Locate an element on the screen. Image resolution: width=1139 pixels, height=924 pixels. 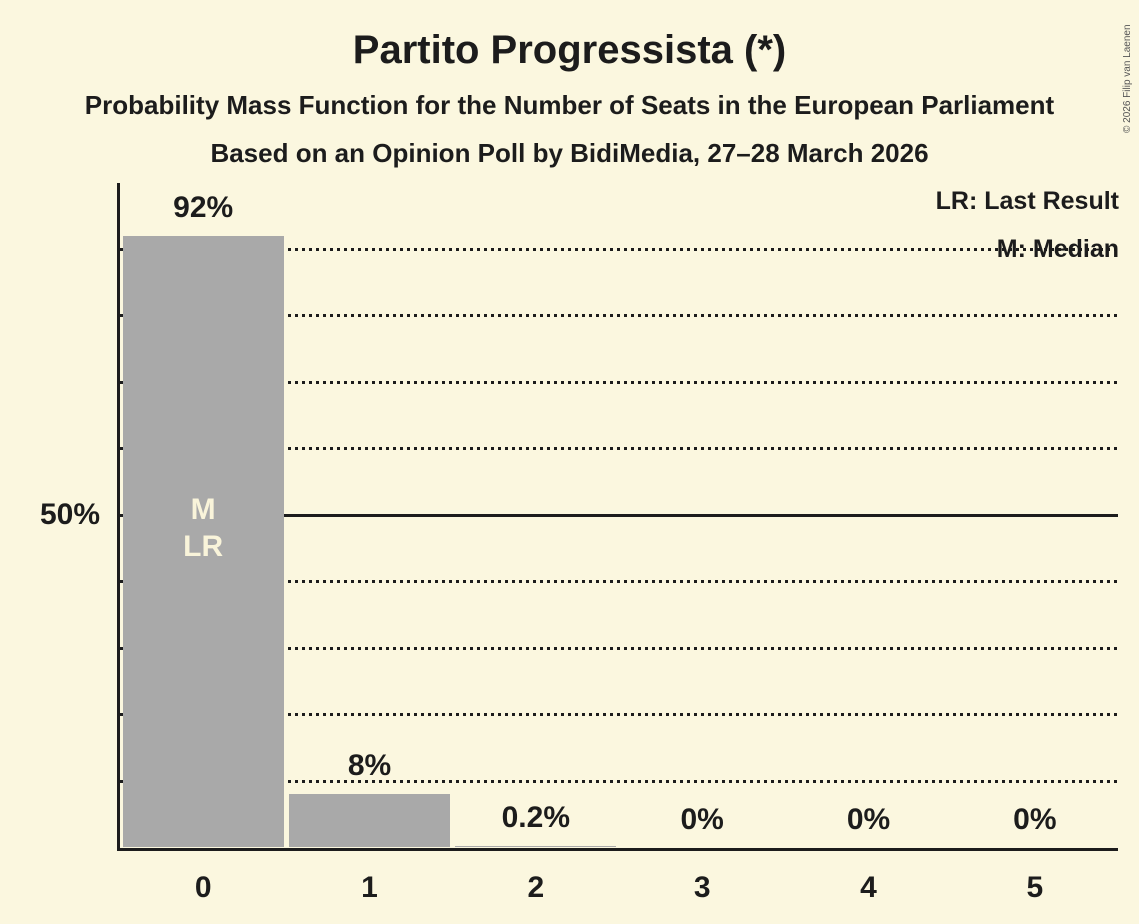
gridline-50-percent-solid is located at coordinates (619, 515).